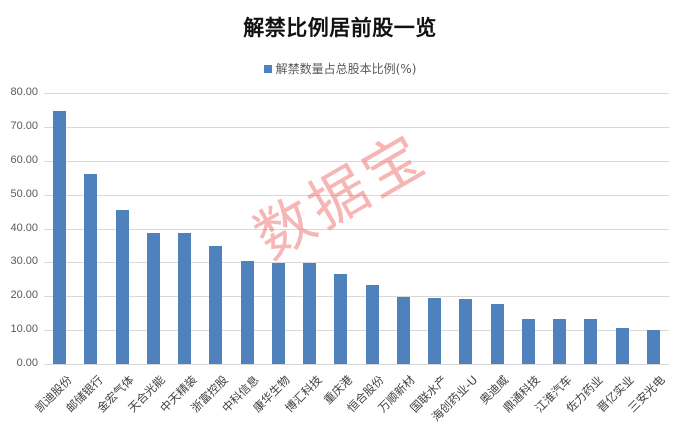 This screenshot has width=680, height=430. What do you see at coordinates (24, 329) in the screenshot?
I see `y-tick-label: 10.00` at bounding box center [24, 329].